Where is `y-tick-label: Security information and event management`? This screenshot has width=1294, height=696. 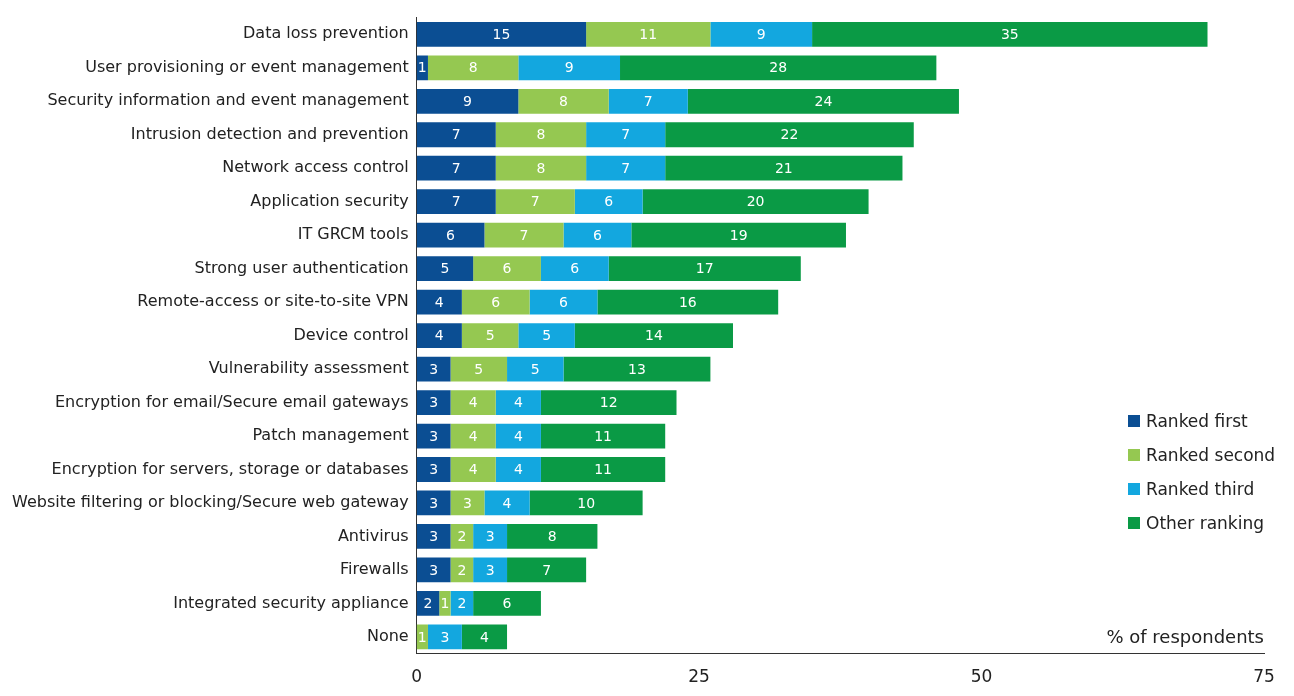 y-tick-label: Security information and event management is located at coordinates (228, 100).